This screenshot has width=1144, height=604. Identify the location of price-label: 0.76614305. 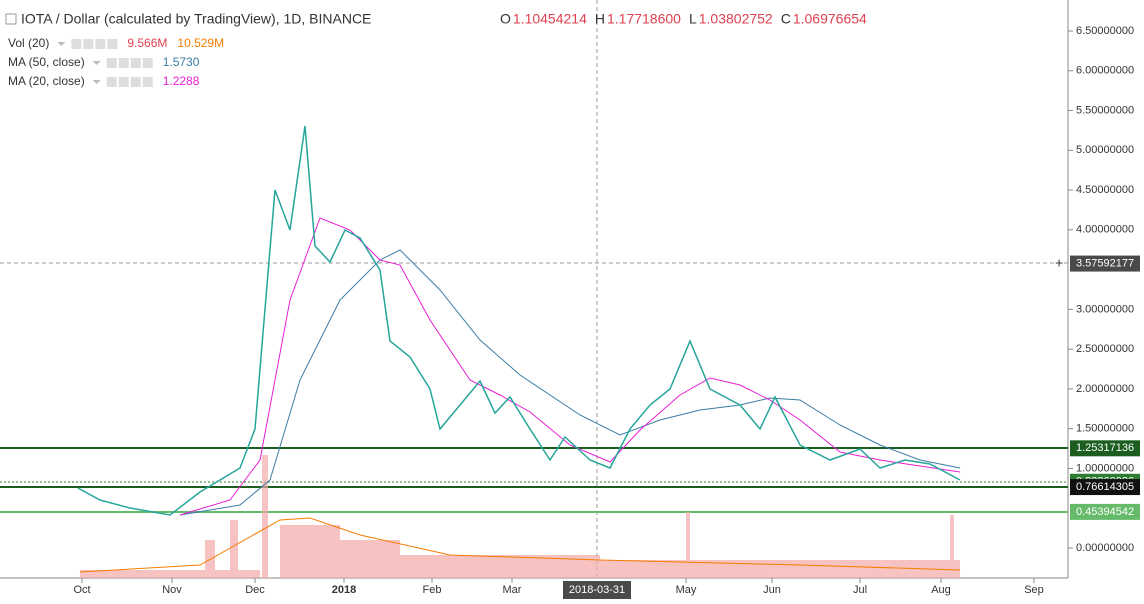
(1105, 487).